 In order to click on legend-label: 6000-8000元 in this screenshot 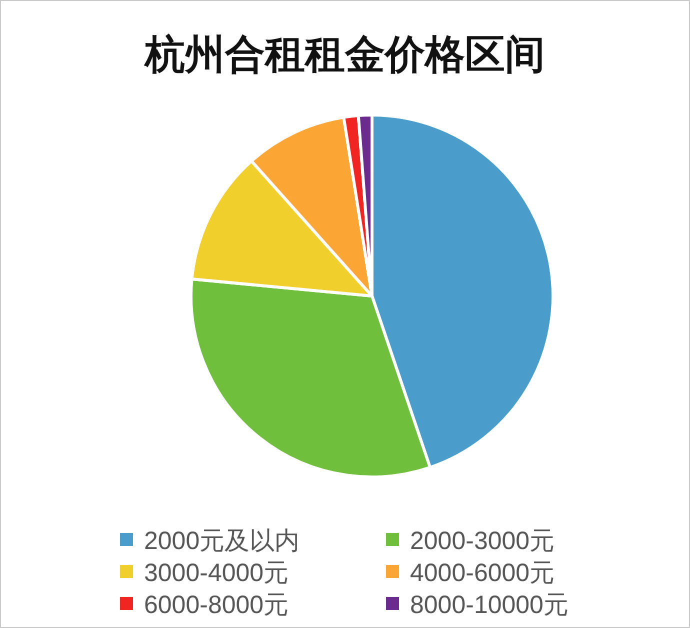, I will do `click(216, 605)`.